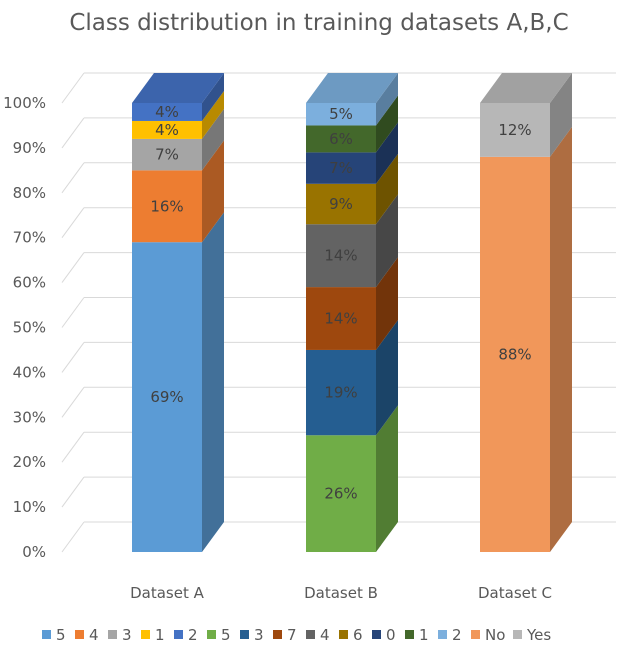 The height and width of the screenshot is (652, 638). I want to click on data-label: 7%, so click(341, 168).